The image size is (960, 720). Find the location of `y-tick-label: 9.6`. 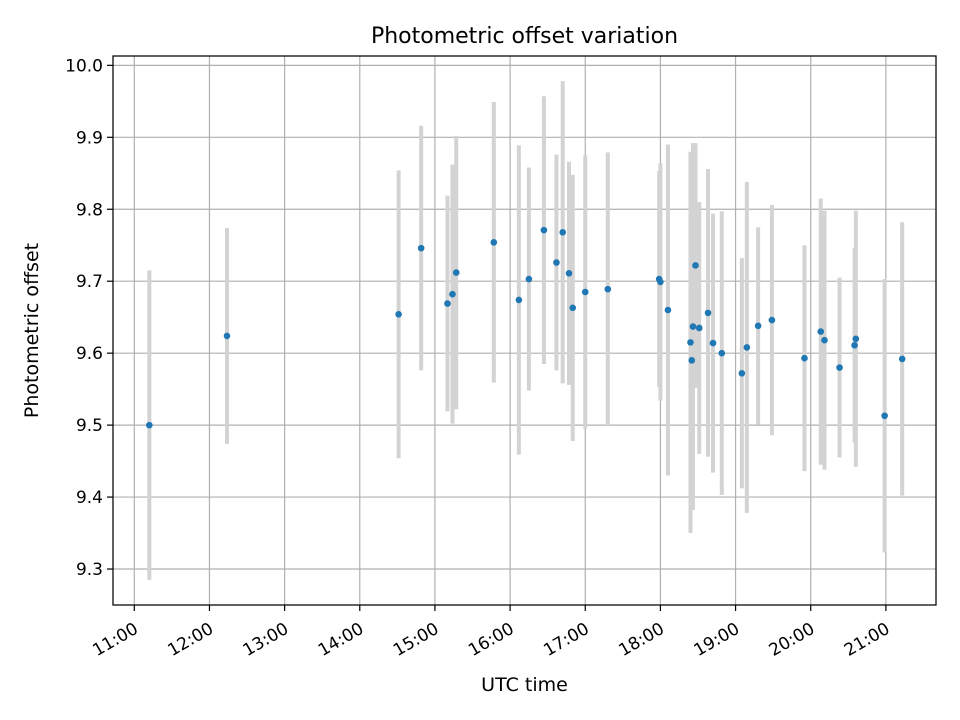

y-tick-label: 9.6 is located at coordinates (89, 354).